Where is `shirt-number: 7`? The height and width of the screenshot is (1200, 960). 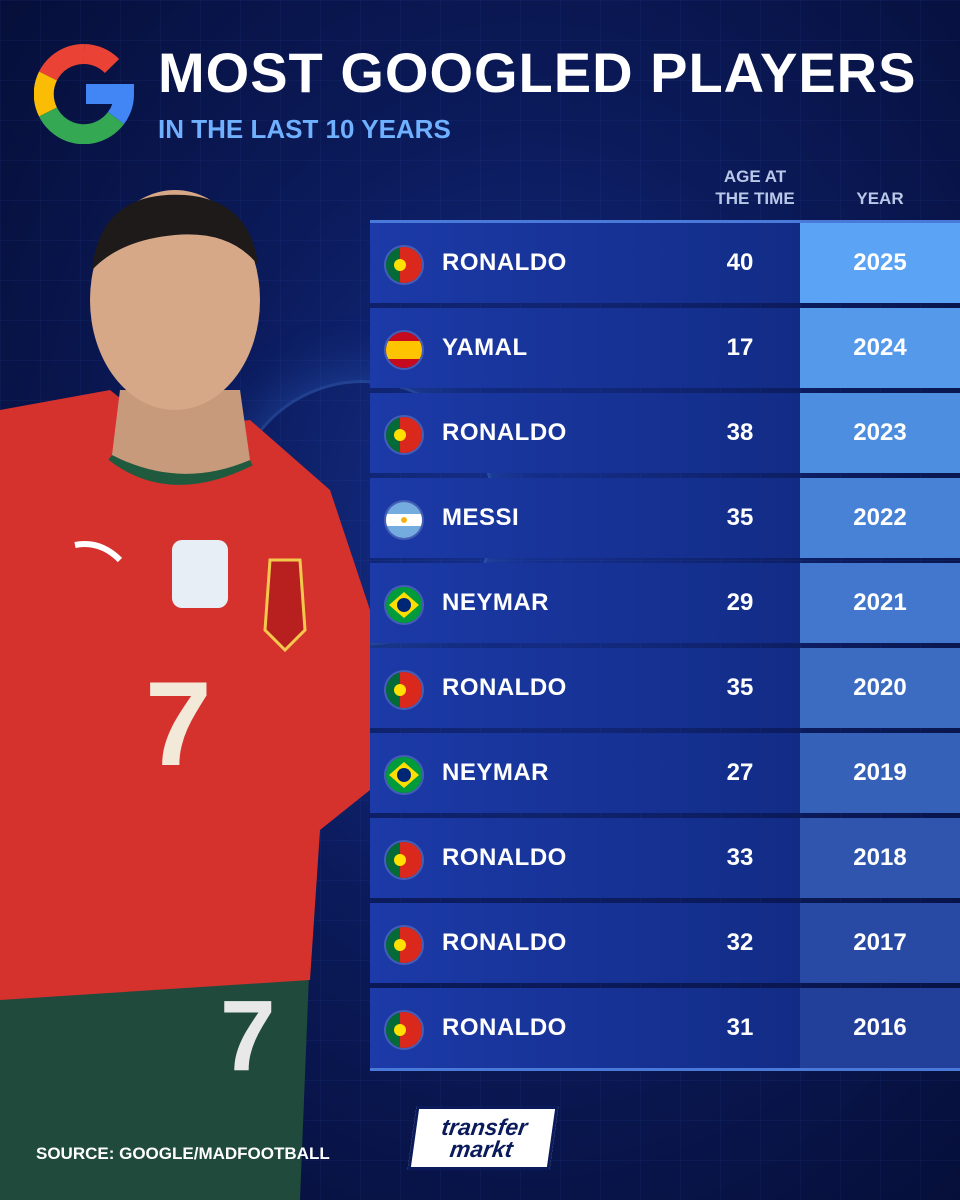
shirt-number: 7 is located at coordinates (178, 724).